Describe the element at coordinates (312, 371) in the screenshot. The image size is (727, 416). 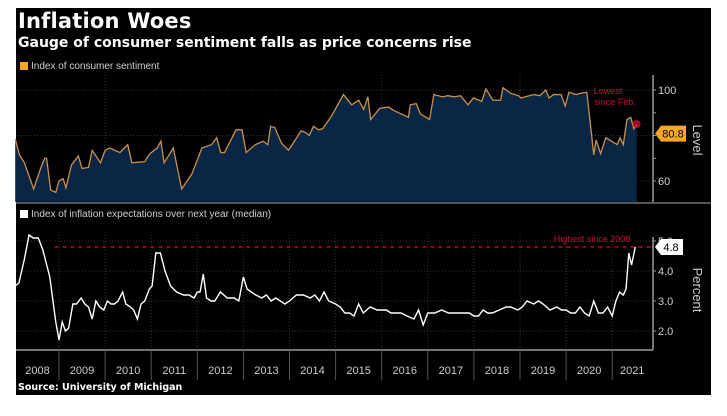
I see `x-tick-label: 2014` at that location.